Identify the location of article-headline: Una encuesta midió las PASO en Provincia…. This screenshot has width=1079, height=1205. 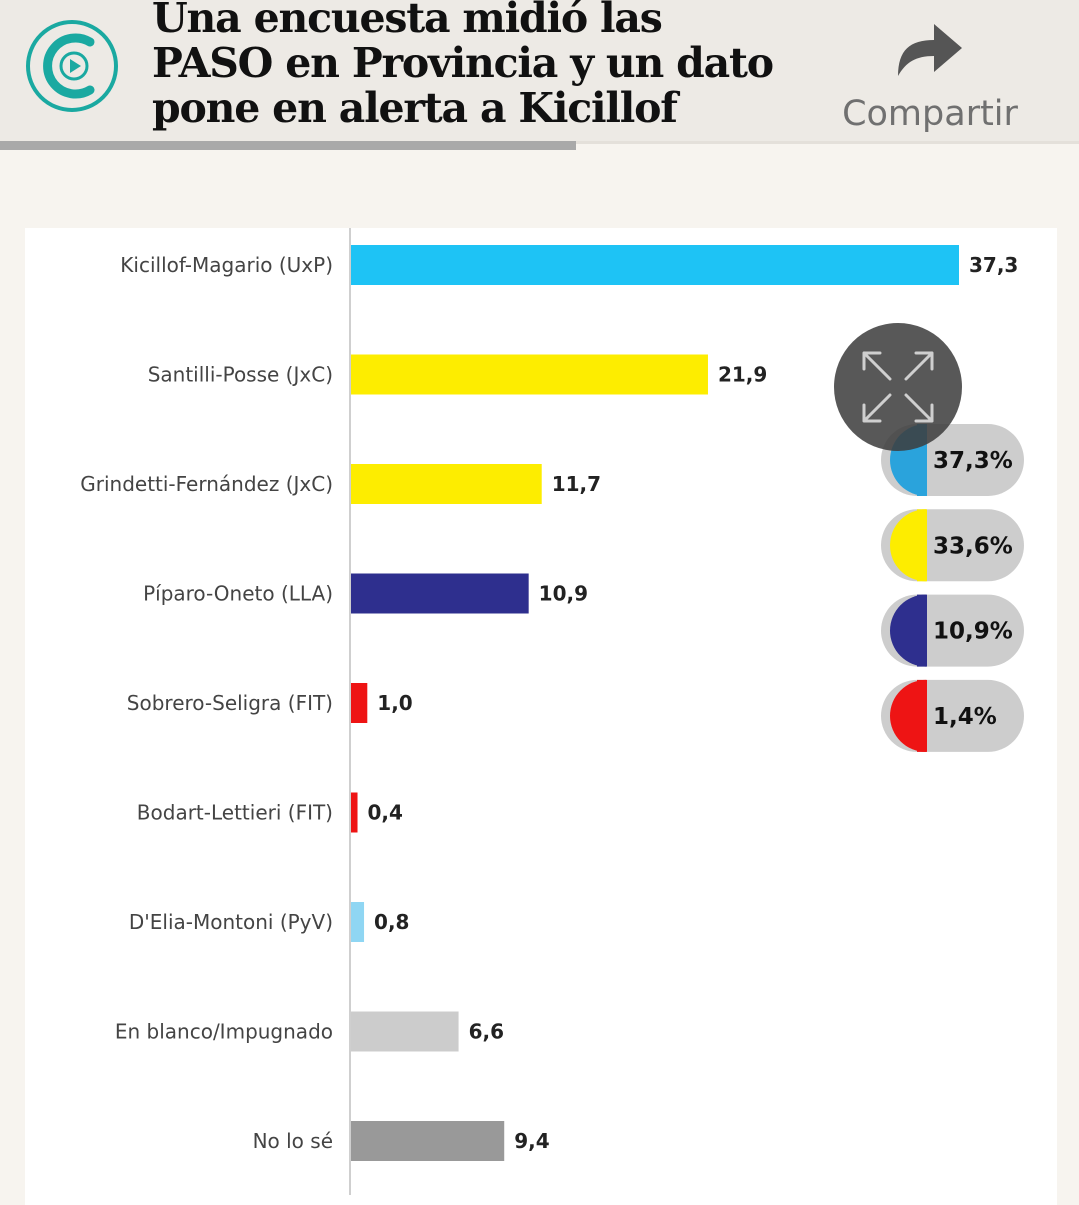
(463, 66).